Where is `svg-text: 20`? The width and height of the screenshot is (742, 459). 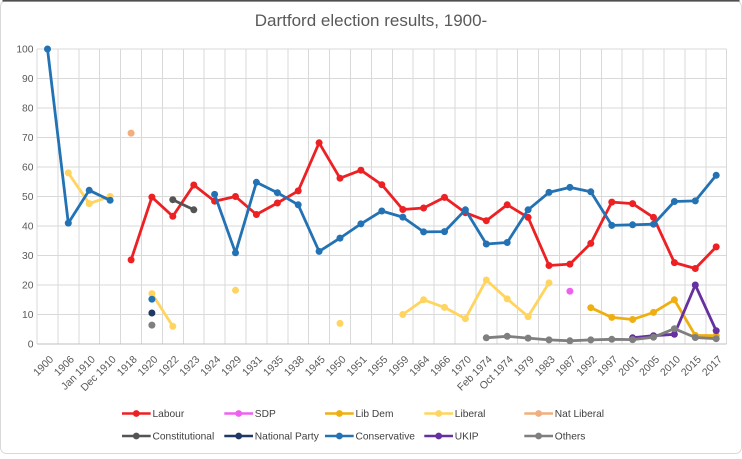
svg-text: 20 is located at coordinates (28, 286).